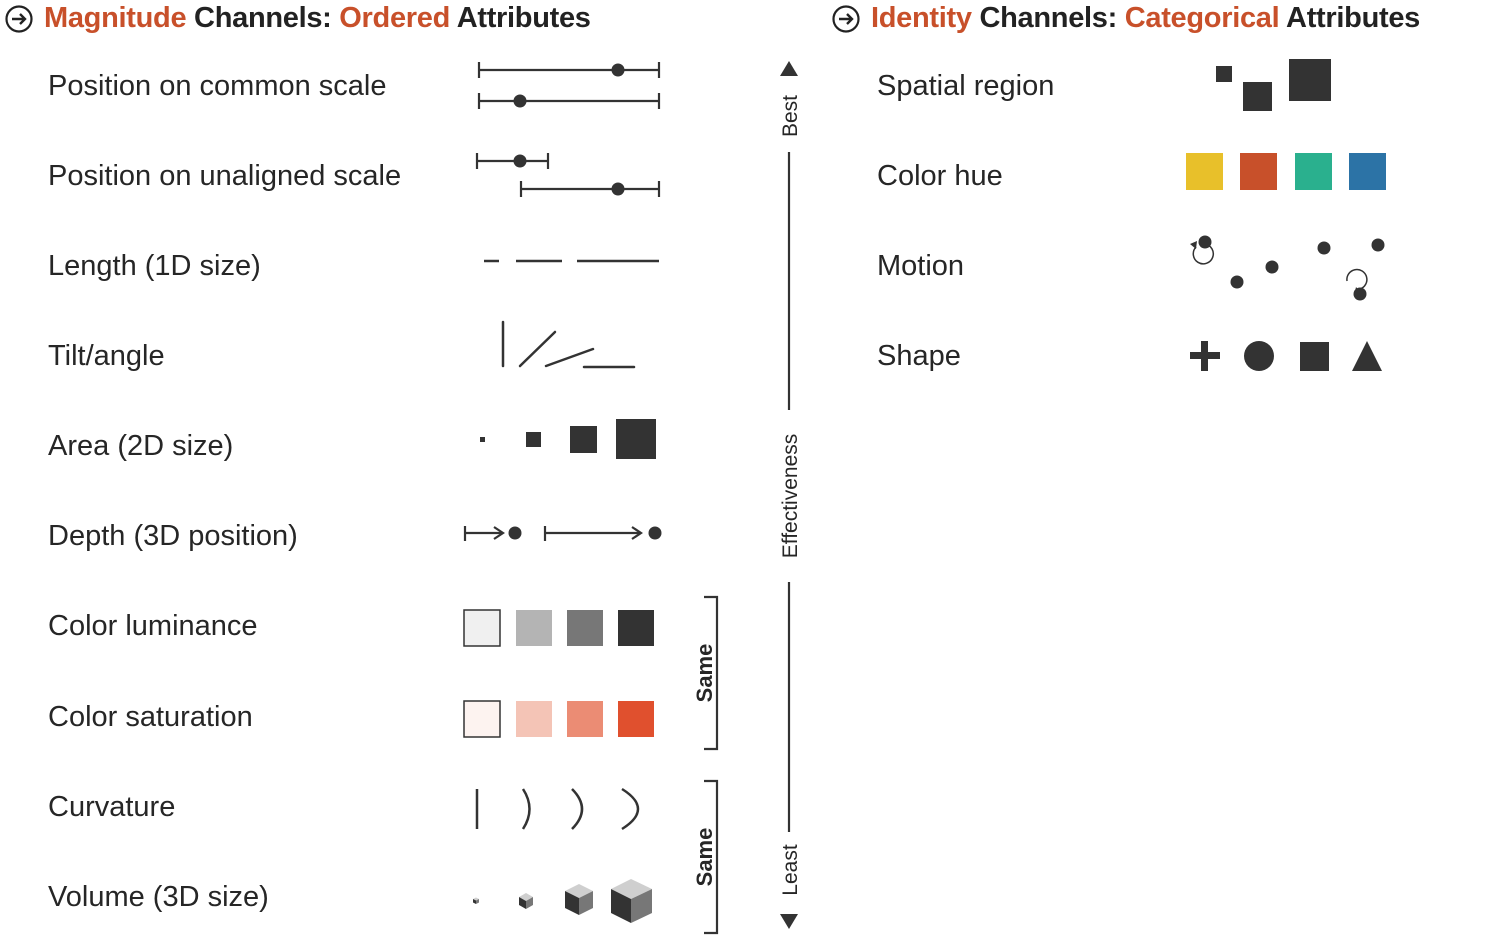 The height and width of the screenshot is (936, 1490). What do you see at coordinates (1313, 171) in the screenshot?
I see `hue-swatch-teal` at bounding box center [1313, 171].